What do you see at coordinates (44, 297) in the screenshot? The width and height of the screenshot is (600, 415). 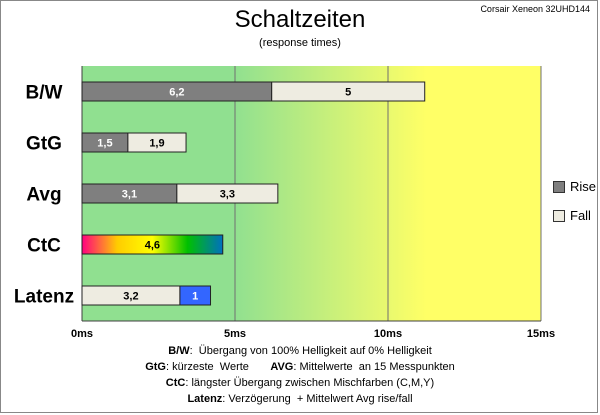 I see `category-label: Latenz` at bounding box center [44, 297].